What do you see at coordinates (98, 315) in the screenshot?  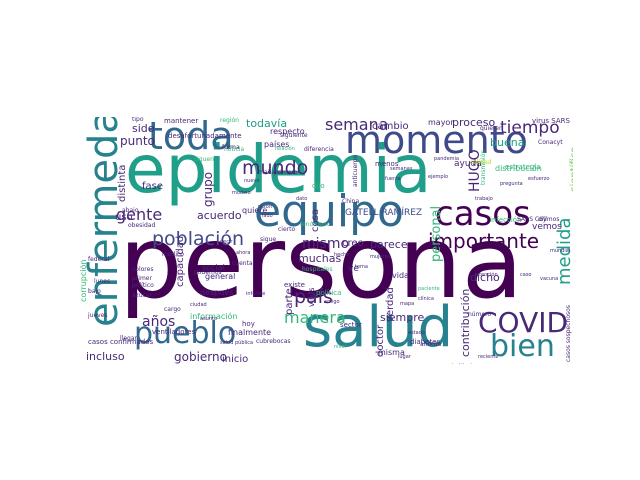 I see `word-jueves: jueves` at bounding box center [98, 315].